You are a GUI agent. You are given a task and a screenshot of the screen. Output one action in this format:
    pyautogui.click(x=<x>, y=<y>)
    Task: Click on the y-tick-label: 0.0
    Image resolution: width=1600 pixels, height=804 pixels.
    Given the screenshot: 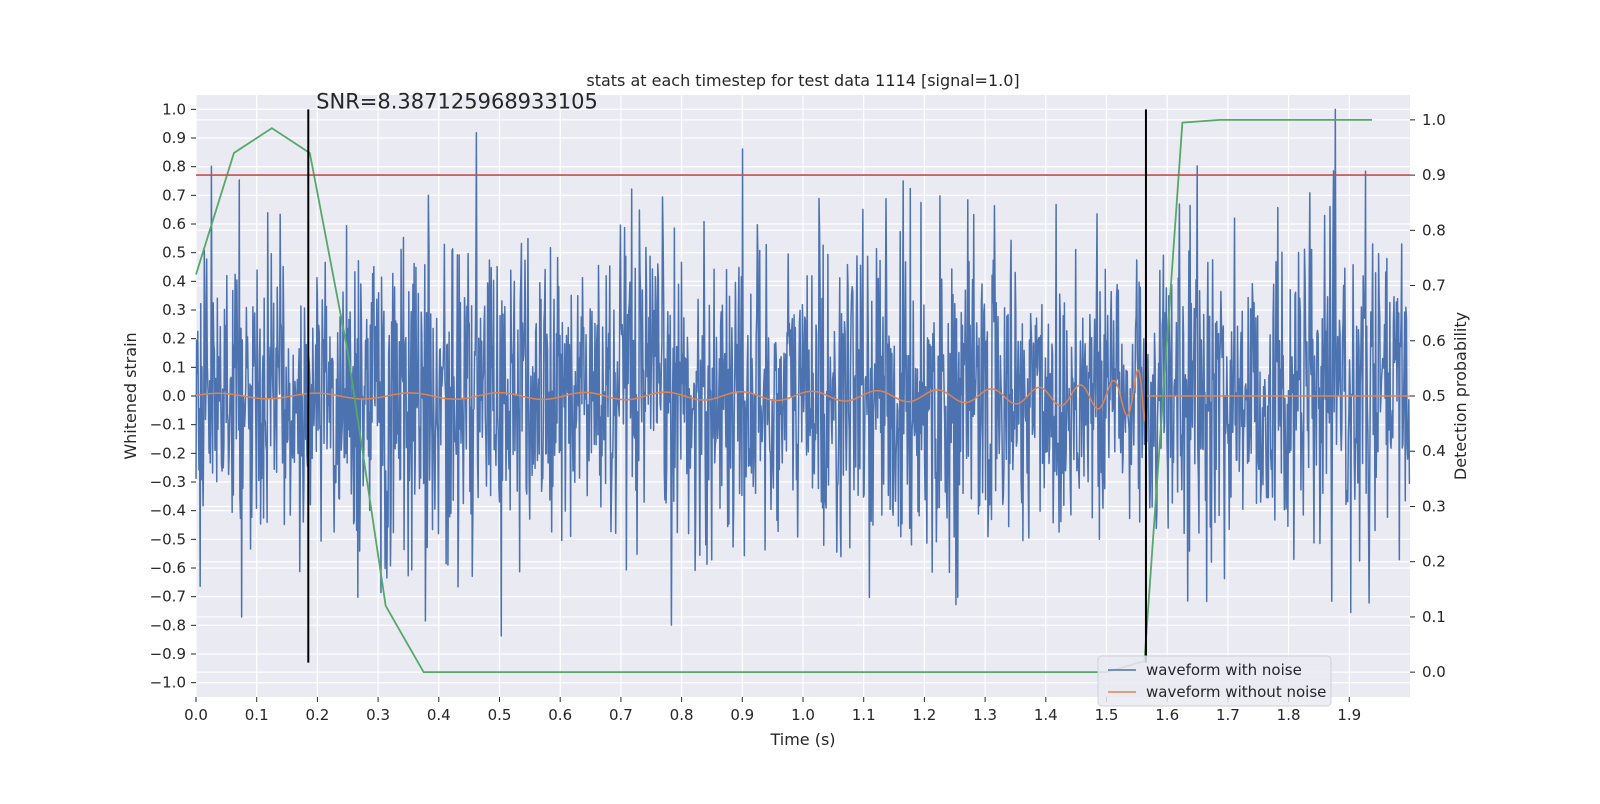 What is the action you would take?
    pyautogui.click(x=174, y=396)
    